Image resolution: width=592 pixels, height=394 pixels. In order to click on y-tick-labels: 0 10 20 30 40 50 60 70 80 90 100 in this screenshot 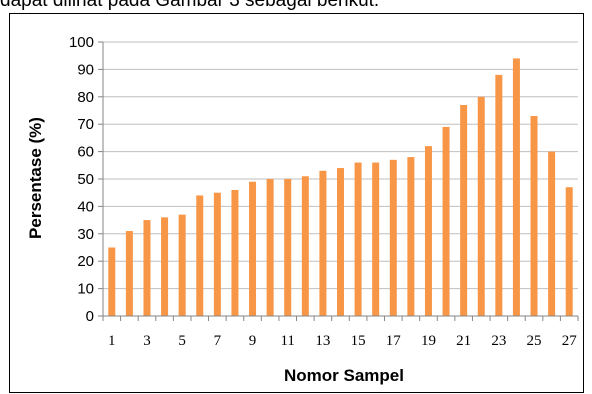, I will do `click(86, 179)`.